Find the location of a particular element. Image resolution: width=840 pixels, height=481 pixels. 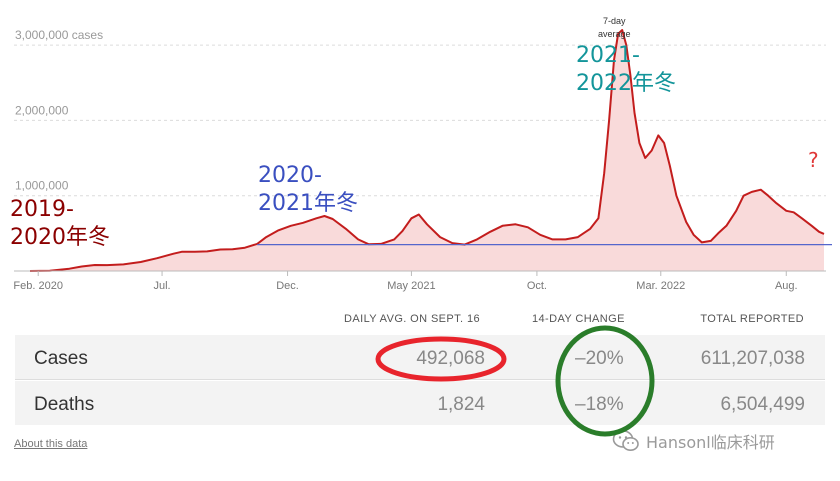

table-row-cases: Cases 492,068 –20% 611,207,038 is located at coordinates (420, 357).